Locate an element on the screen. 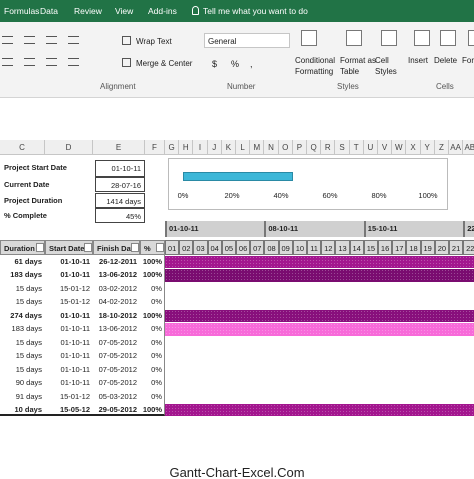 This screenshot has width=474, height=479. day-label: 05 is located at coordinates (228, 247).